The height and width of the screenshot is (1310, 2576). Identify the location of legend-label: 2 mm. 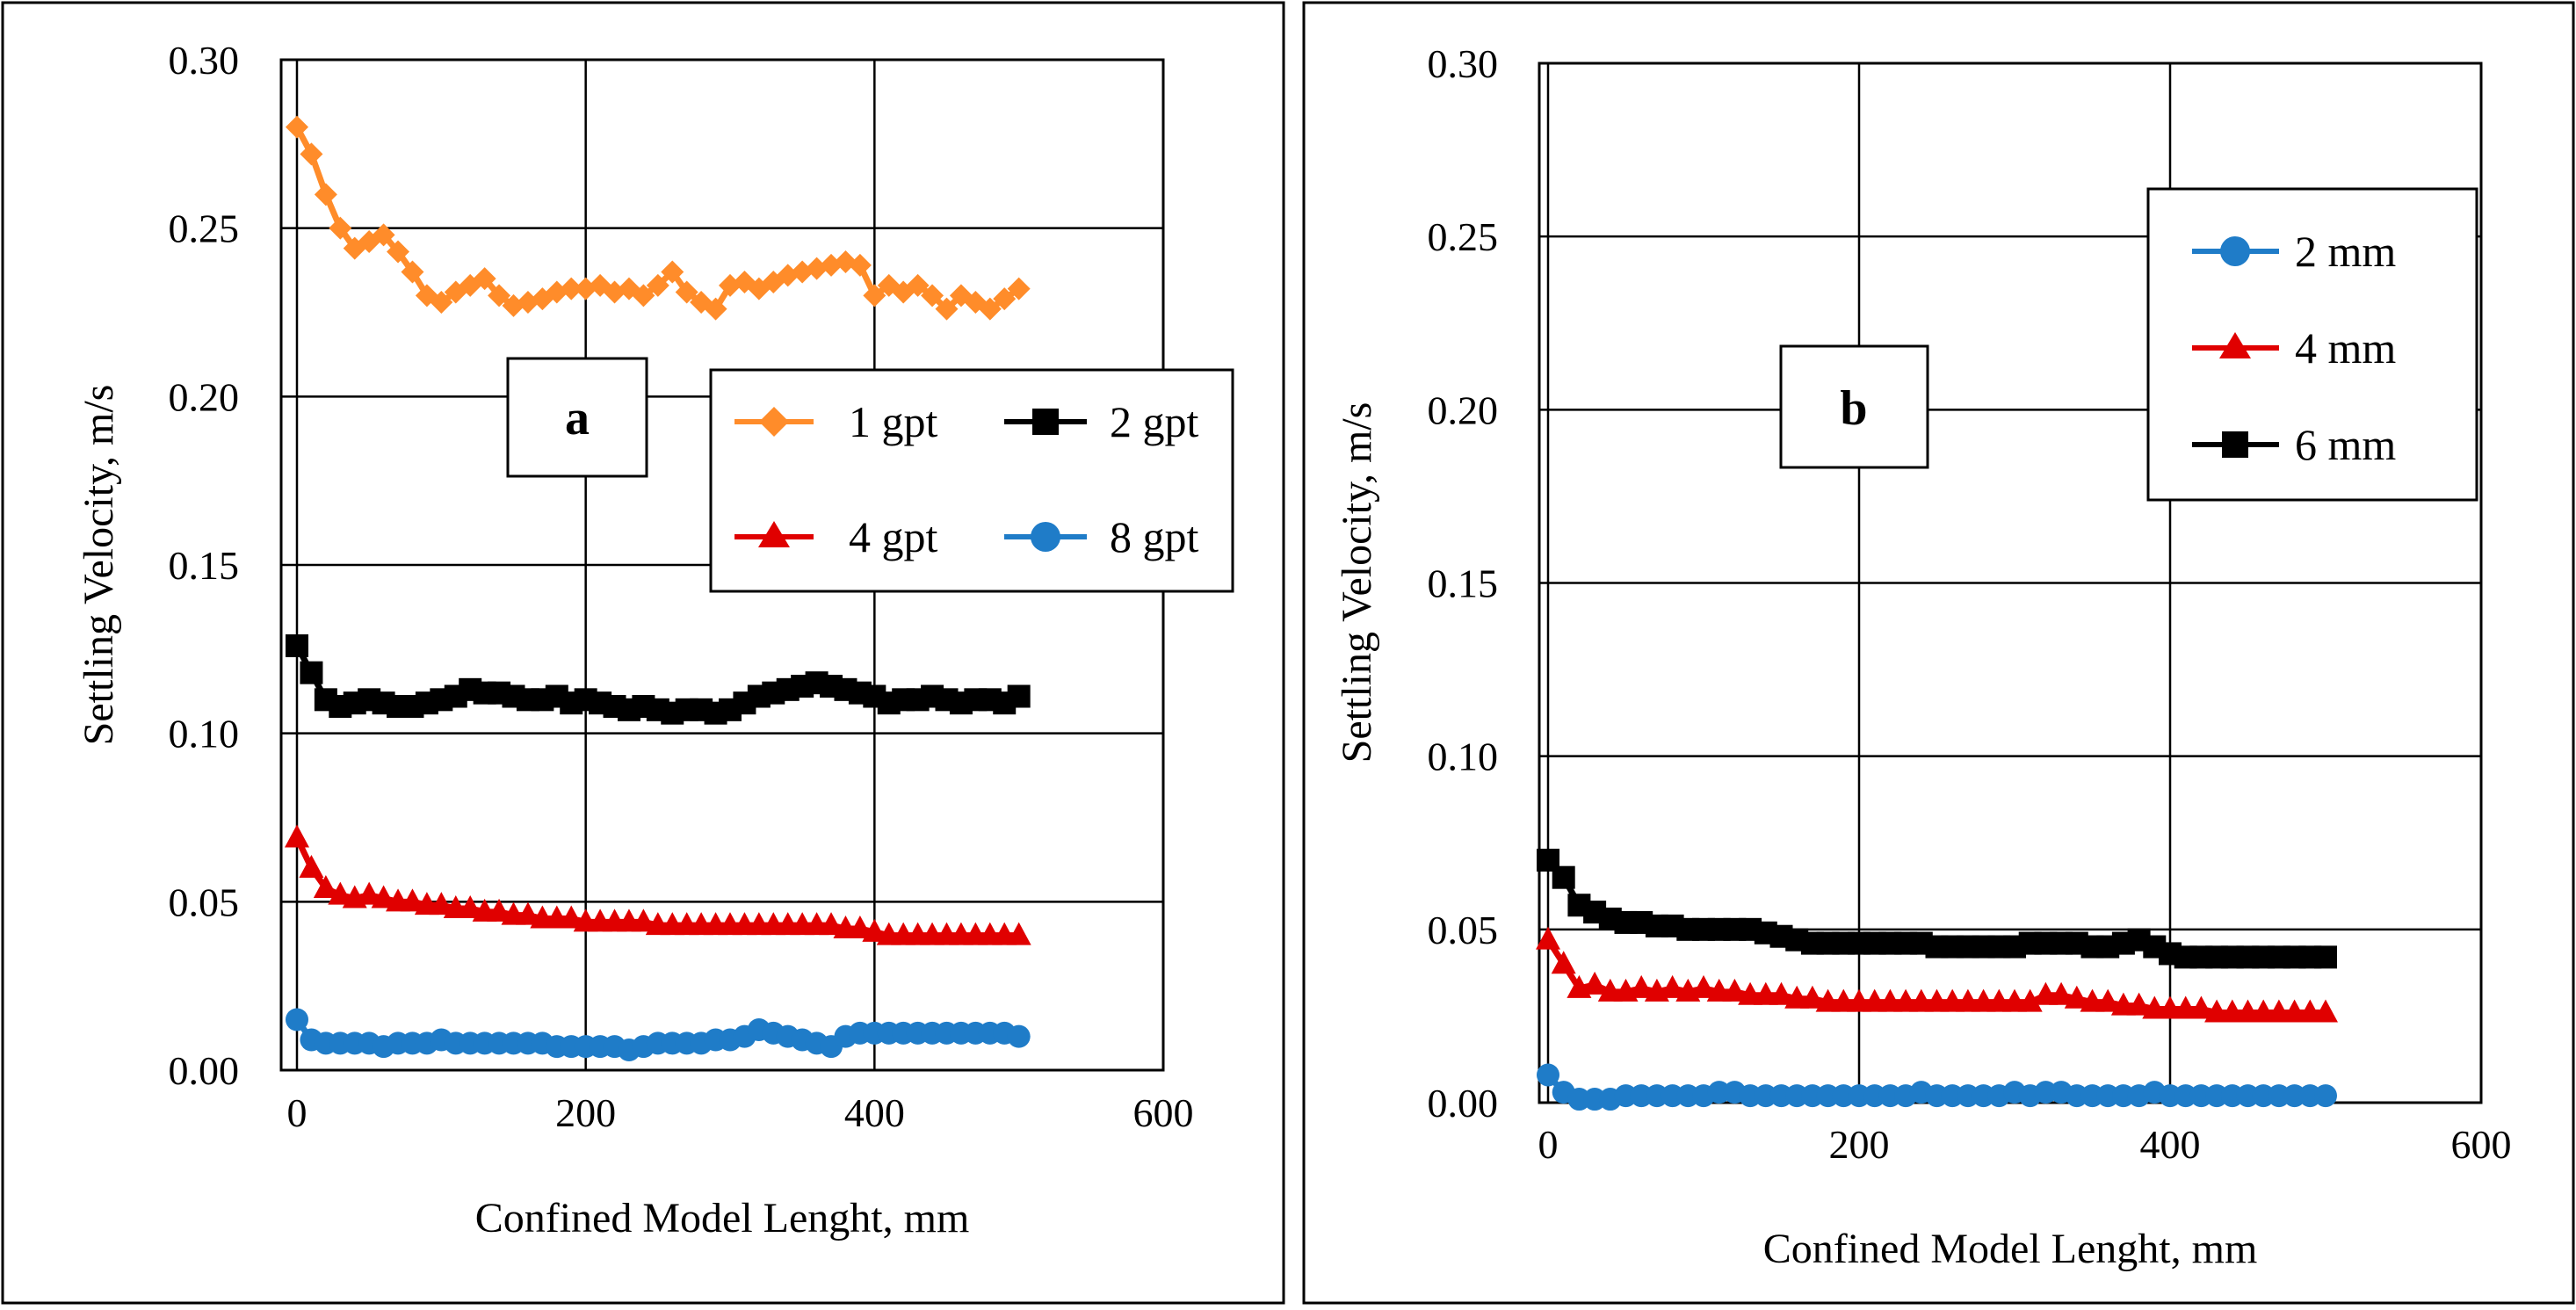
(2345, 251).